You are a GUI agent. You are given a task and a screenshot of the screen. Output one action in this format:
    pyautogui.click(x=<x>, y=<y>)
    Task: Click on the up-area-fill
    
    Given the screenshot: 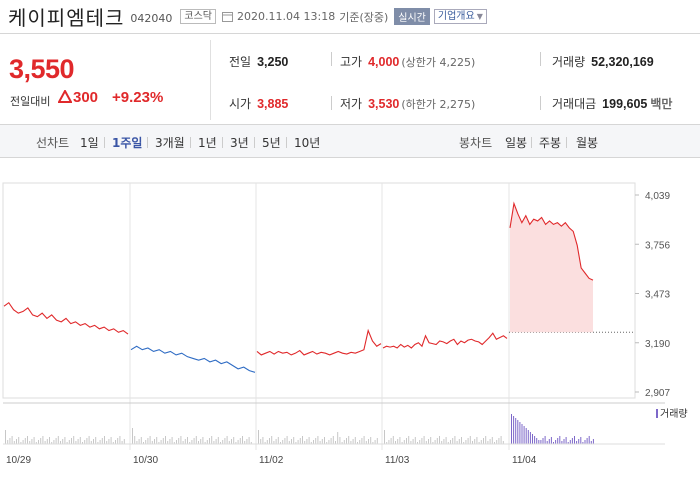 What is the action you would take?
    pyautogui.click(x=551, y=268)
    